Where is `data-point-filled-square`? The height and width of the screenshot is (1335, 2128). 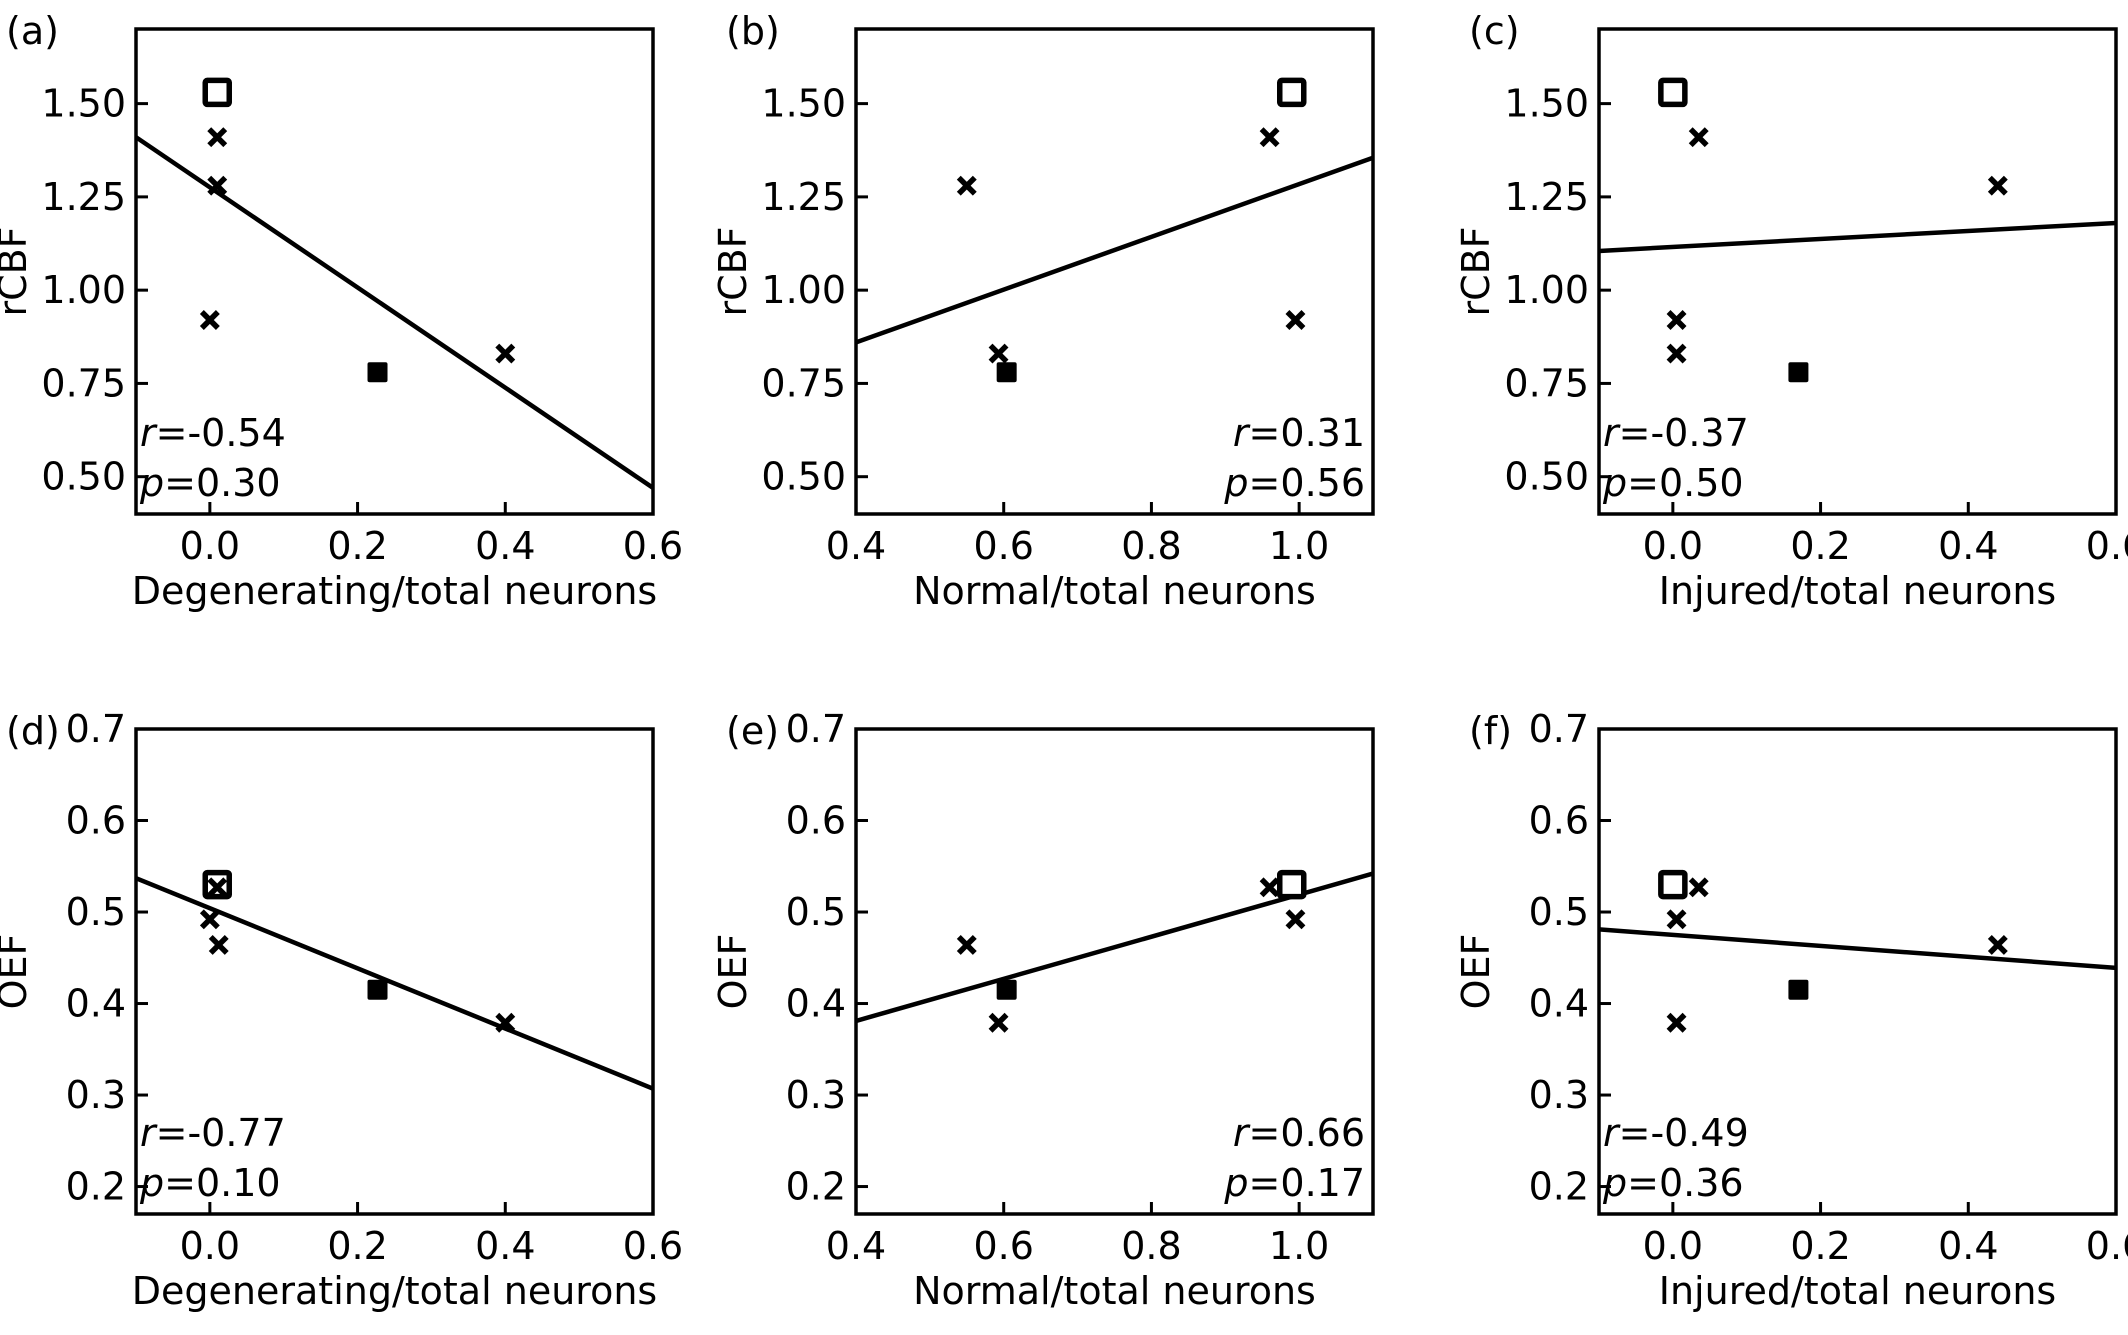 data-point-filled-square is located at coordinates (1006, 372).